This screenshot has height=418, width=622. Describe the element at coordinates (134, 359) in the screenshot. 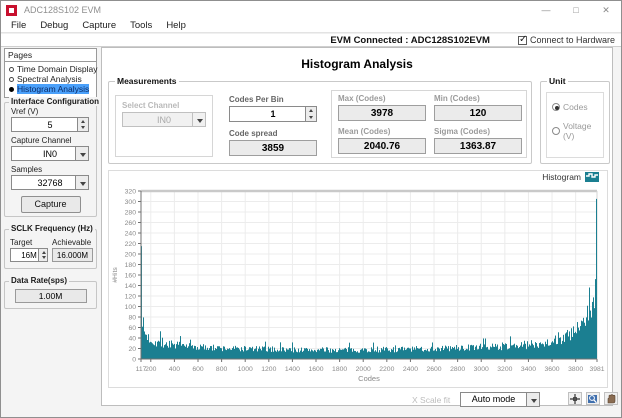

I see `svg-text: 0` at that location.